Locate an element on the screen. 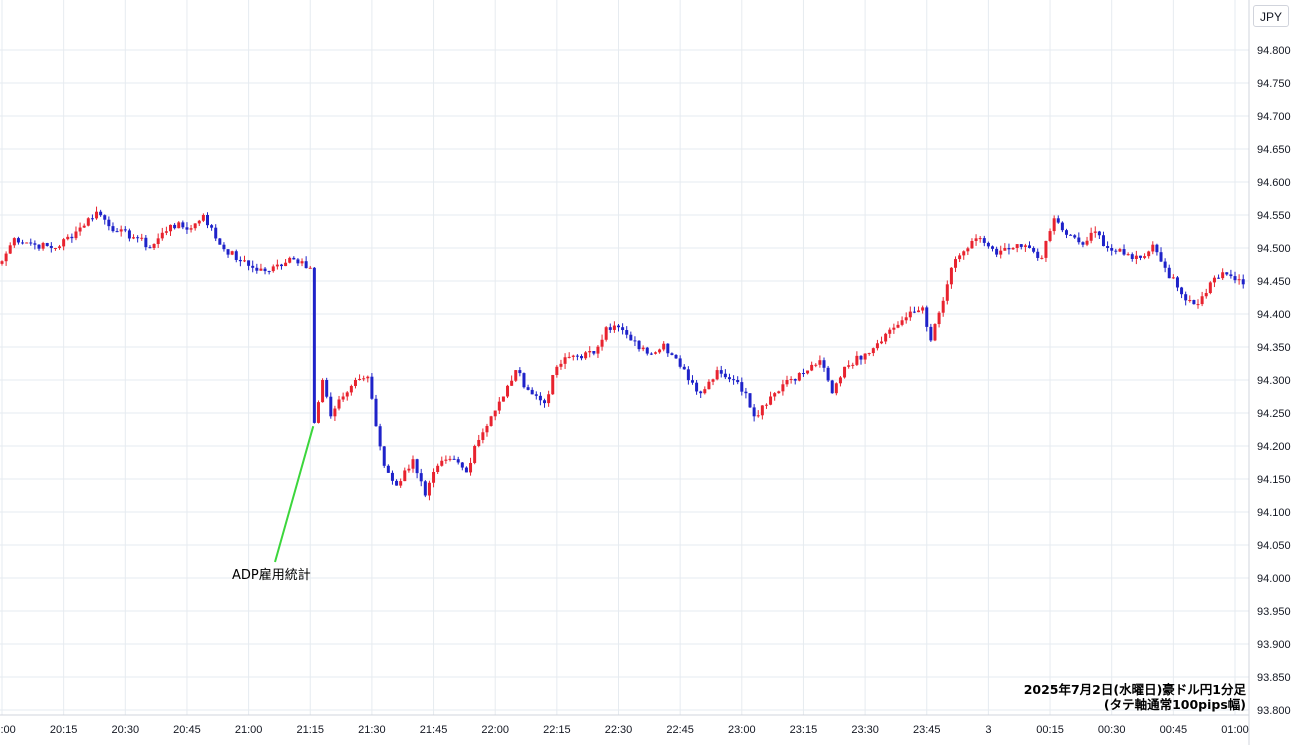 Image resolution: width=1300 pixels, height=745 pixels. x-tick-label: 22:30 is located at coordinates (619, 730).